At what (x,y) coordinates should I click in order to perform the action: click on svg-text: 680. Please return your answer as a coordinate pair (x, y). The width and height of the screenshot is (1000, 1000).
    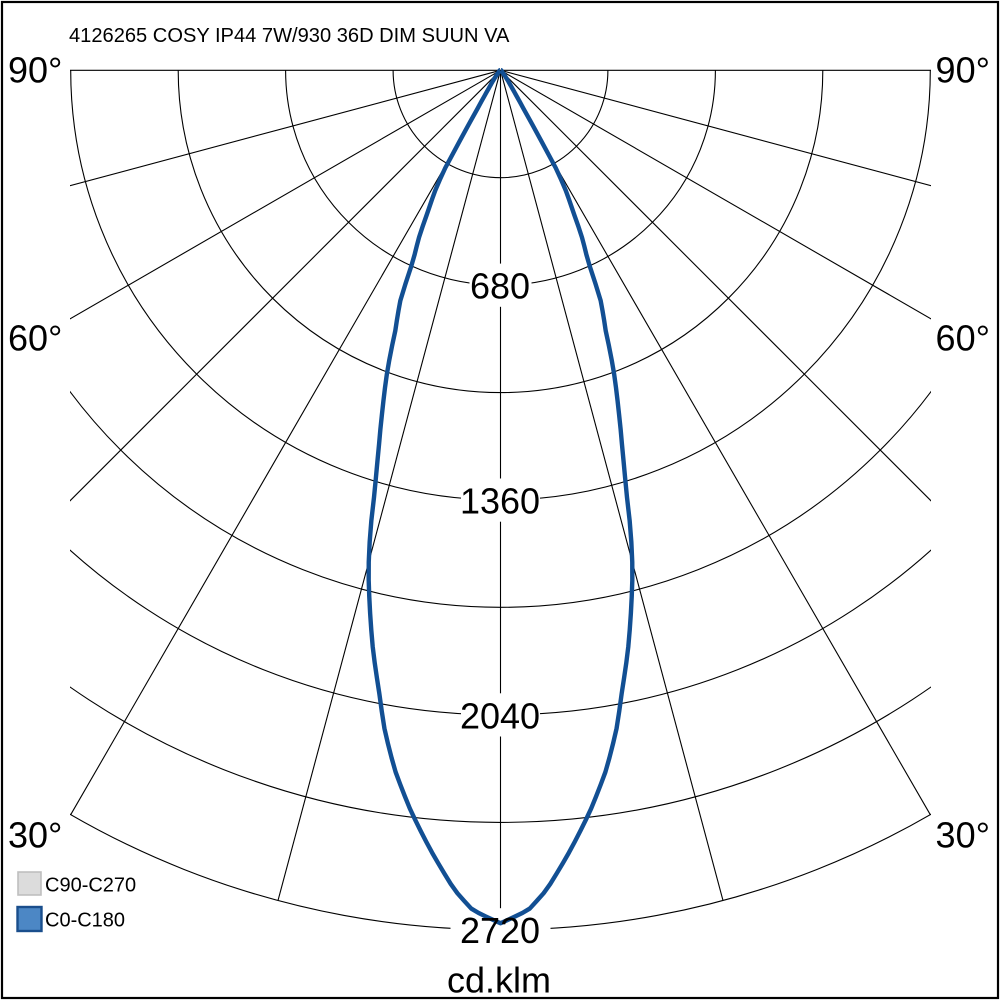
    Looking at the image, I should click on (500, 286).